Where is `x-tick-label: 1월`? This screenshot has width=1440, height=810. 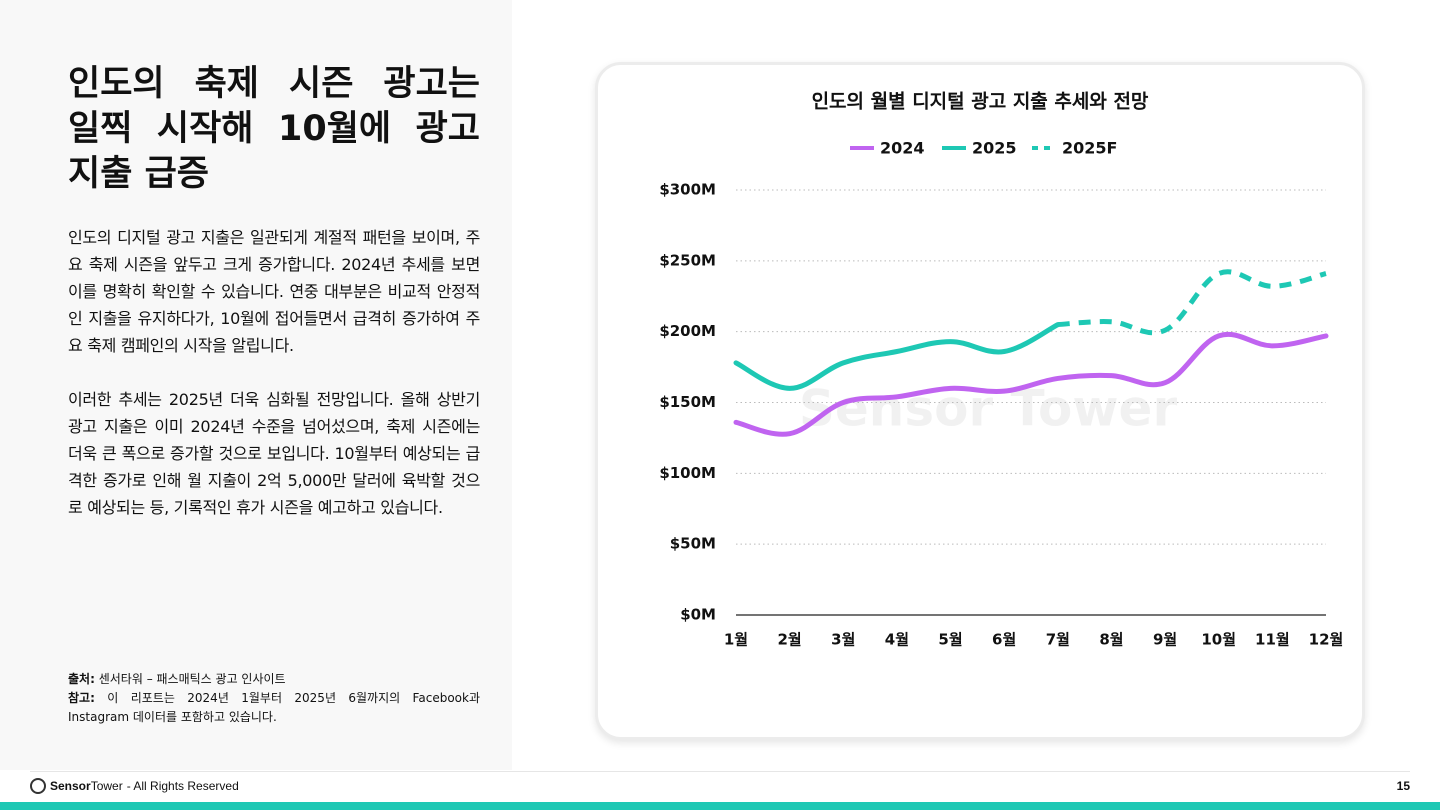 x-tick-label: 1월 is located at coordinates (736, 640).